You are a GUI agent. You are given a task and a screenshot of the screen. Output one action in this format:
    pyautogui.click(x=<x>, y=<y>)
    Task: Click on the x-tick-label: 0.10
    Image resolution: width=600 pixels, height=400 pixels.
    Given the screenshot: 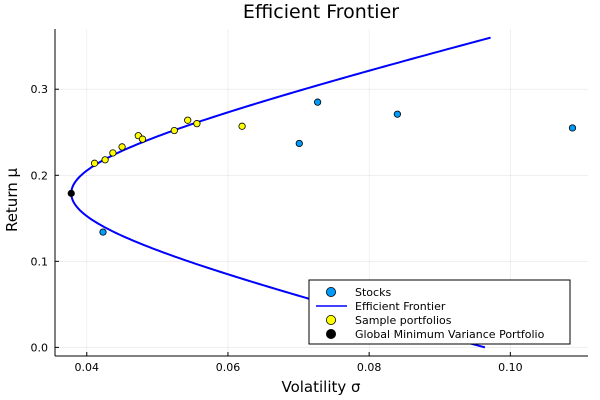 What is the action you would take?
    pyautogui.click(x=510, y=367)
    